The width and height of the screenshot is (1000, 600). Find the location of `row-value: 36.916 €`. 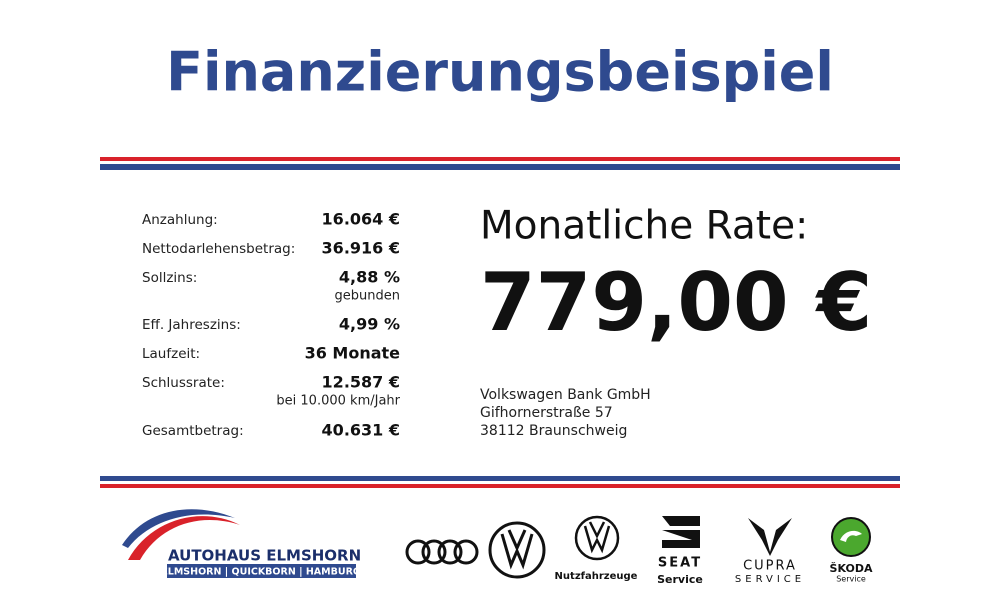

row-value: 36.916 € is located at coordinates (361, 248).